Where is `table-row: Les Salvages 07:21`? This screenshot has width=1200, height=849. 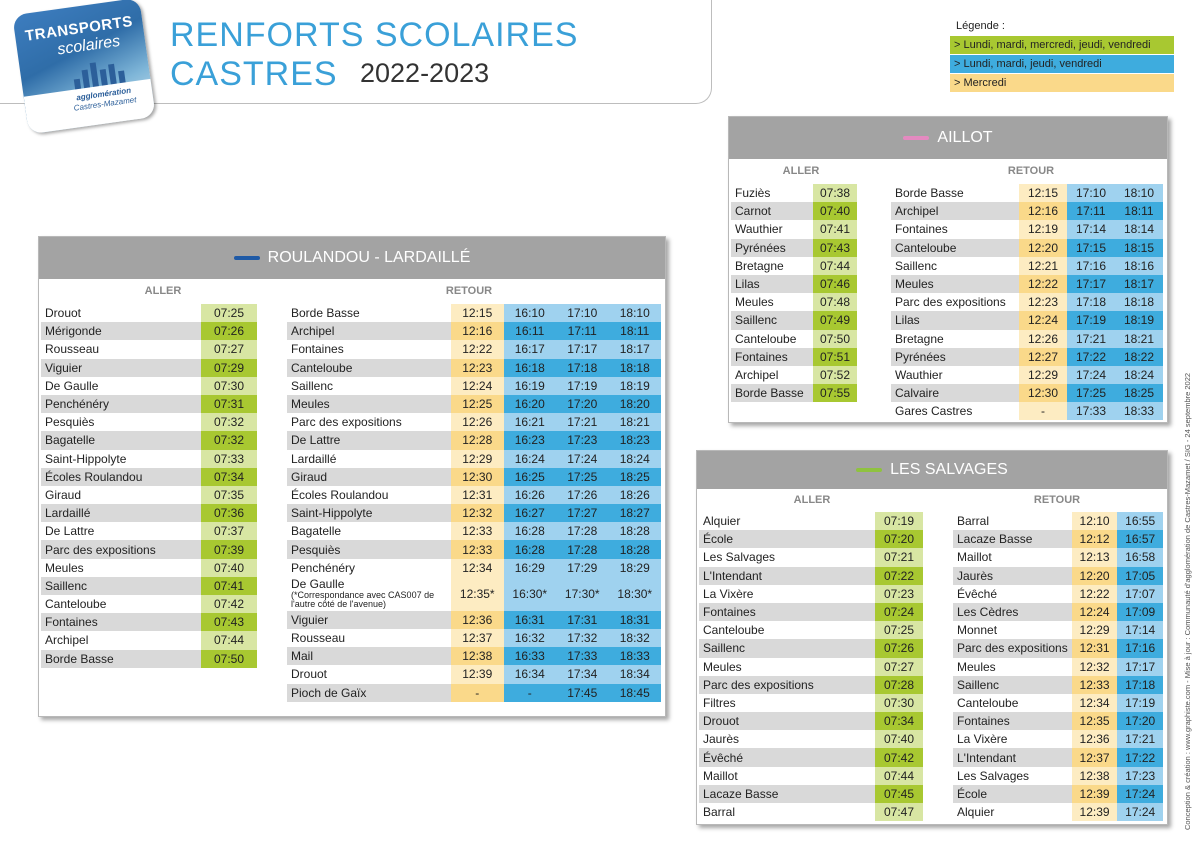 table-row: Les Salvages 07:21 is located at coordinates (811, 557).